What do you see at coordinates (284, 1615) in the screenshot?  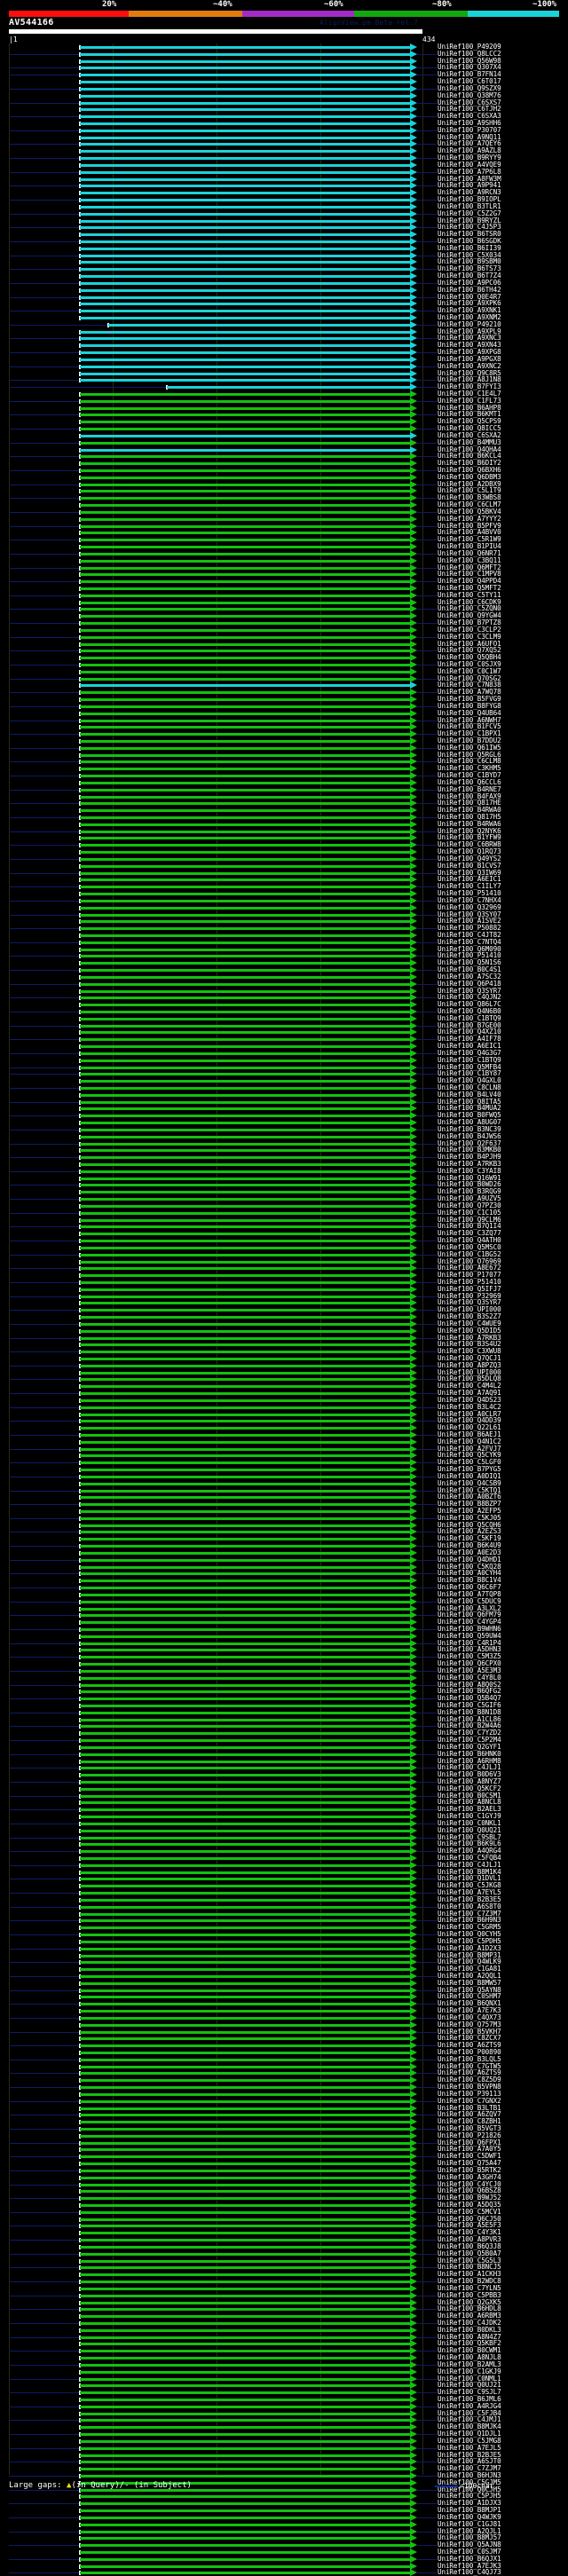 I see `hit-row: UniRef100_Q6FM79` at bounding box center [284, 1615].